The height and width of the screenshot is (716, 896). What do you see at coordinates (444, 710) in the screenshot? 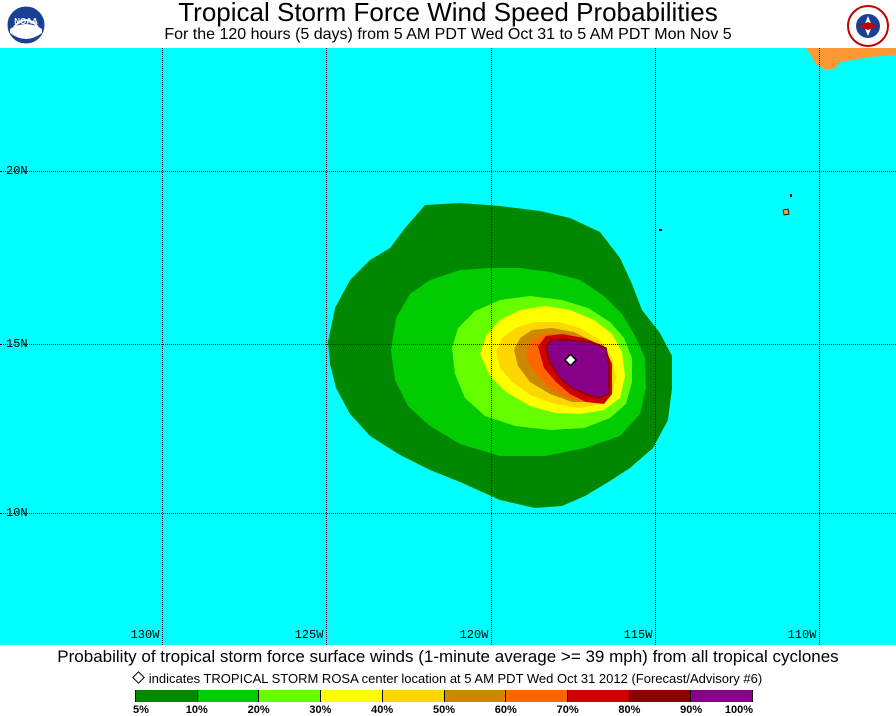
I see `legend-tick-label: 50%` at bounding box center [444, 710].